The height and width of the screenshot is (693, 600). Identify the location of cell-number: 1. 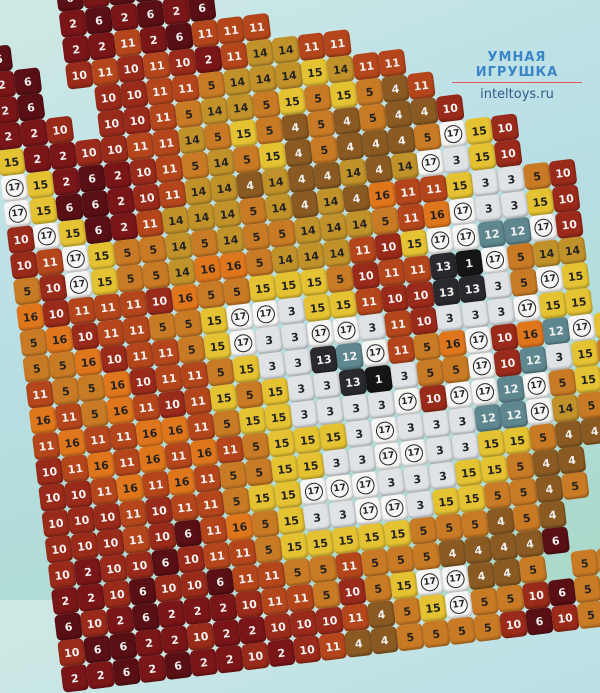
(378, 379).